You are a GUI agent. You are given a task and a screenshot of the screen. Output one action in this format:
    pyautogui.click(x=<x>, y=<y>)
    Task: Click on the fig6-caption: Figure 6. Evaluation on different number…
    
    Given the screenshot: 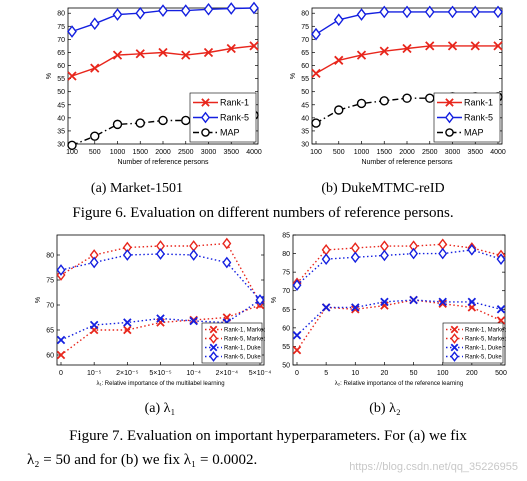 What is the action you would take?
    pyautogui.click(x=262, y=213)
    